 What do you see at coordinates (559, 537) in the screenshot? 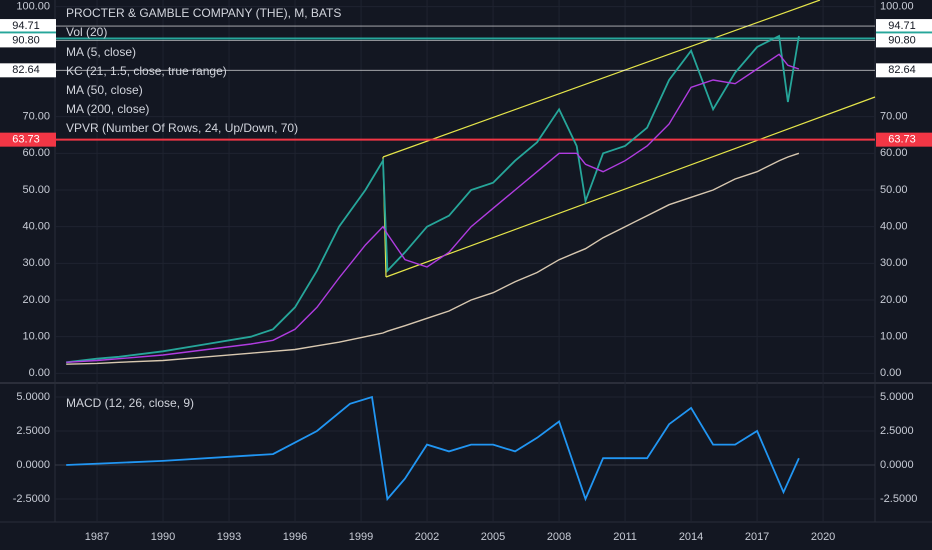
I see `x-tick-label: 2008` at bounding box center [559, 537].